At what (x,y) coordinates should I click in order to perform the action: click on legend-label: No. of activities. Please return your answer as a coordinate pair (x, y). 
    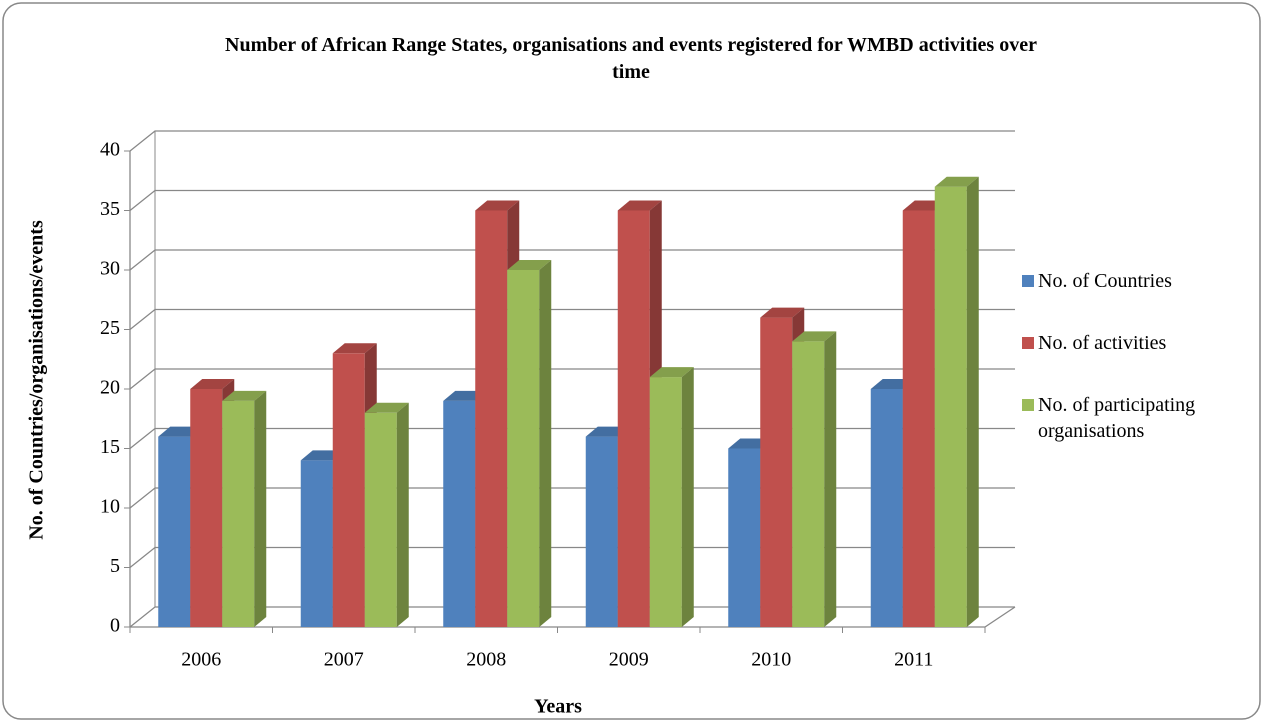
    Looking at the image, I should click on (1102, 343).